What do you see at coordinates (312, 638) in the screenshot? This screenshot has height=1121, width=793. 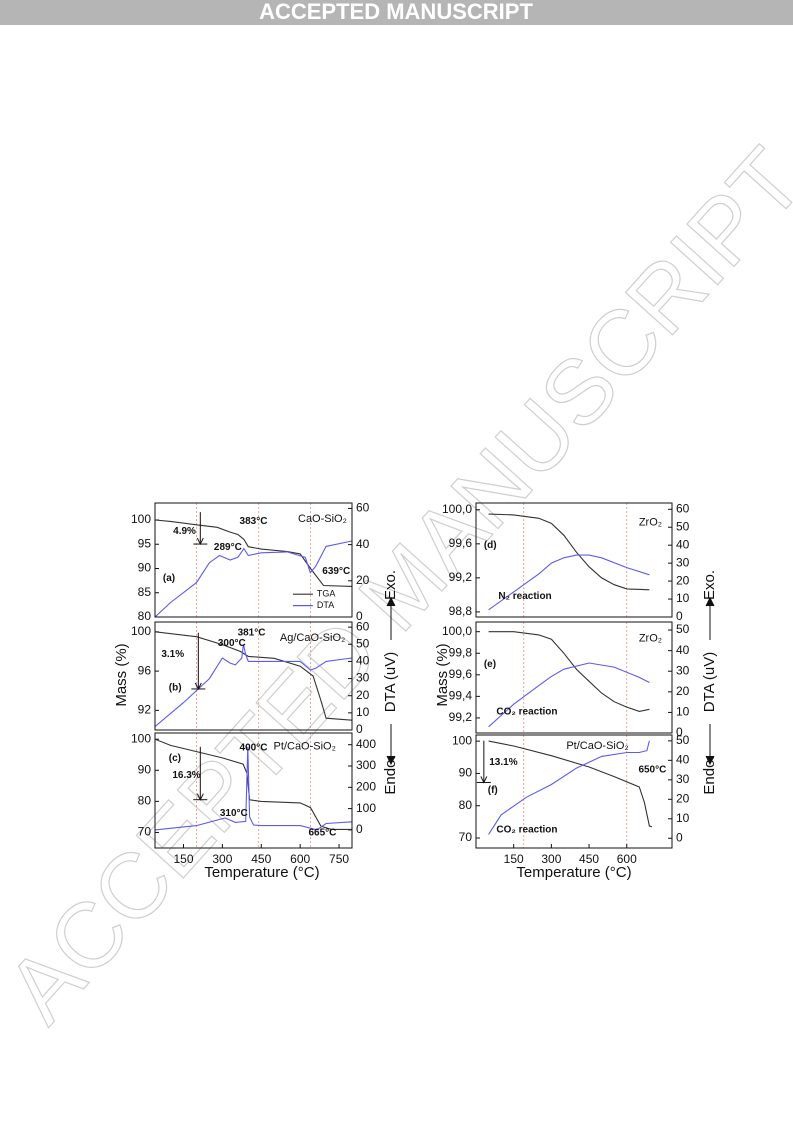 I see `panel-title: Ag/CaO-SiO₂` at bounding box center [312, 638].